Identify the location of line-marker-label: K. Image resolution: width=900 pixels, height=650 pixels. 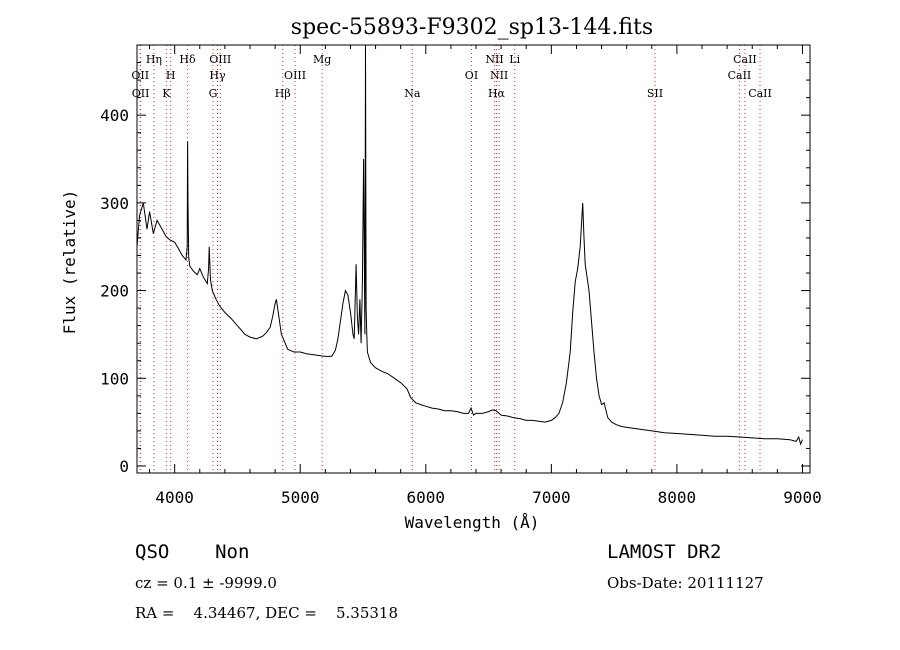
(166, 93).